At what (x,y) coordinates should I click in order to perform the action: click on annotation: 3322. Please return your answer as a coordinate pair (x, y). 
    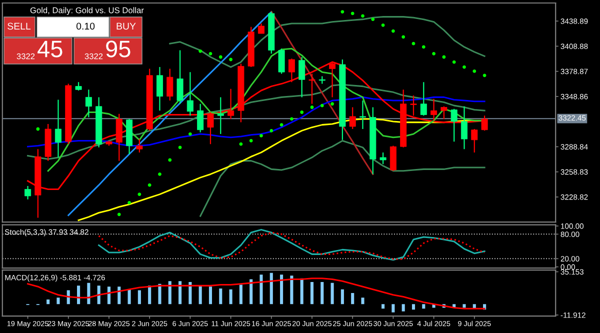
    Looking at the image, I should click on (25, 56).